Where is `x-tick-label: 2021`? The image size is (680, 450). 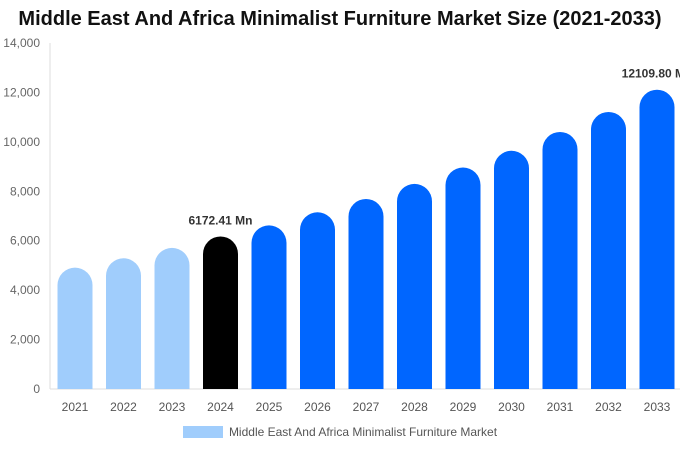 x-tick-label: 2021 is located at coordinates (75, 407).